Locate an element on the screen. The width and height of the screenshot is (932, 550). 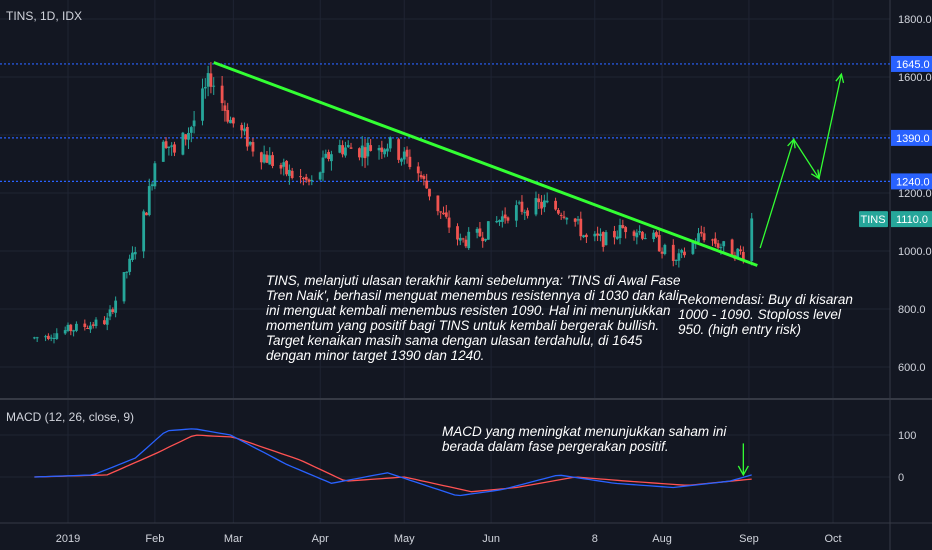
x-tick-label: 8 is located at coordinates (595, 539).